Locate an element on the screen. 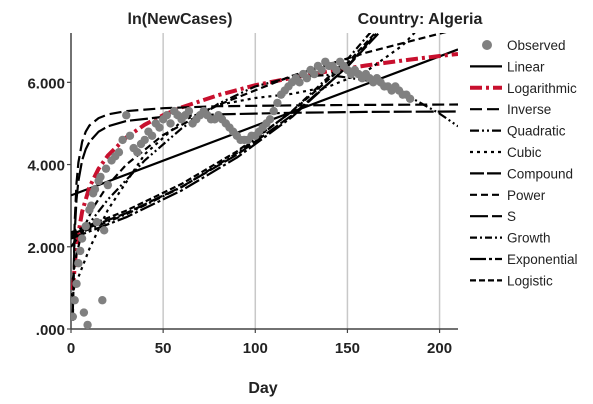 This screenshot has height=404, width=593. x-tick-label: 0 is located at coordinates (71, 348).